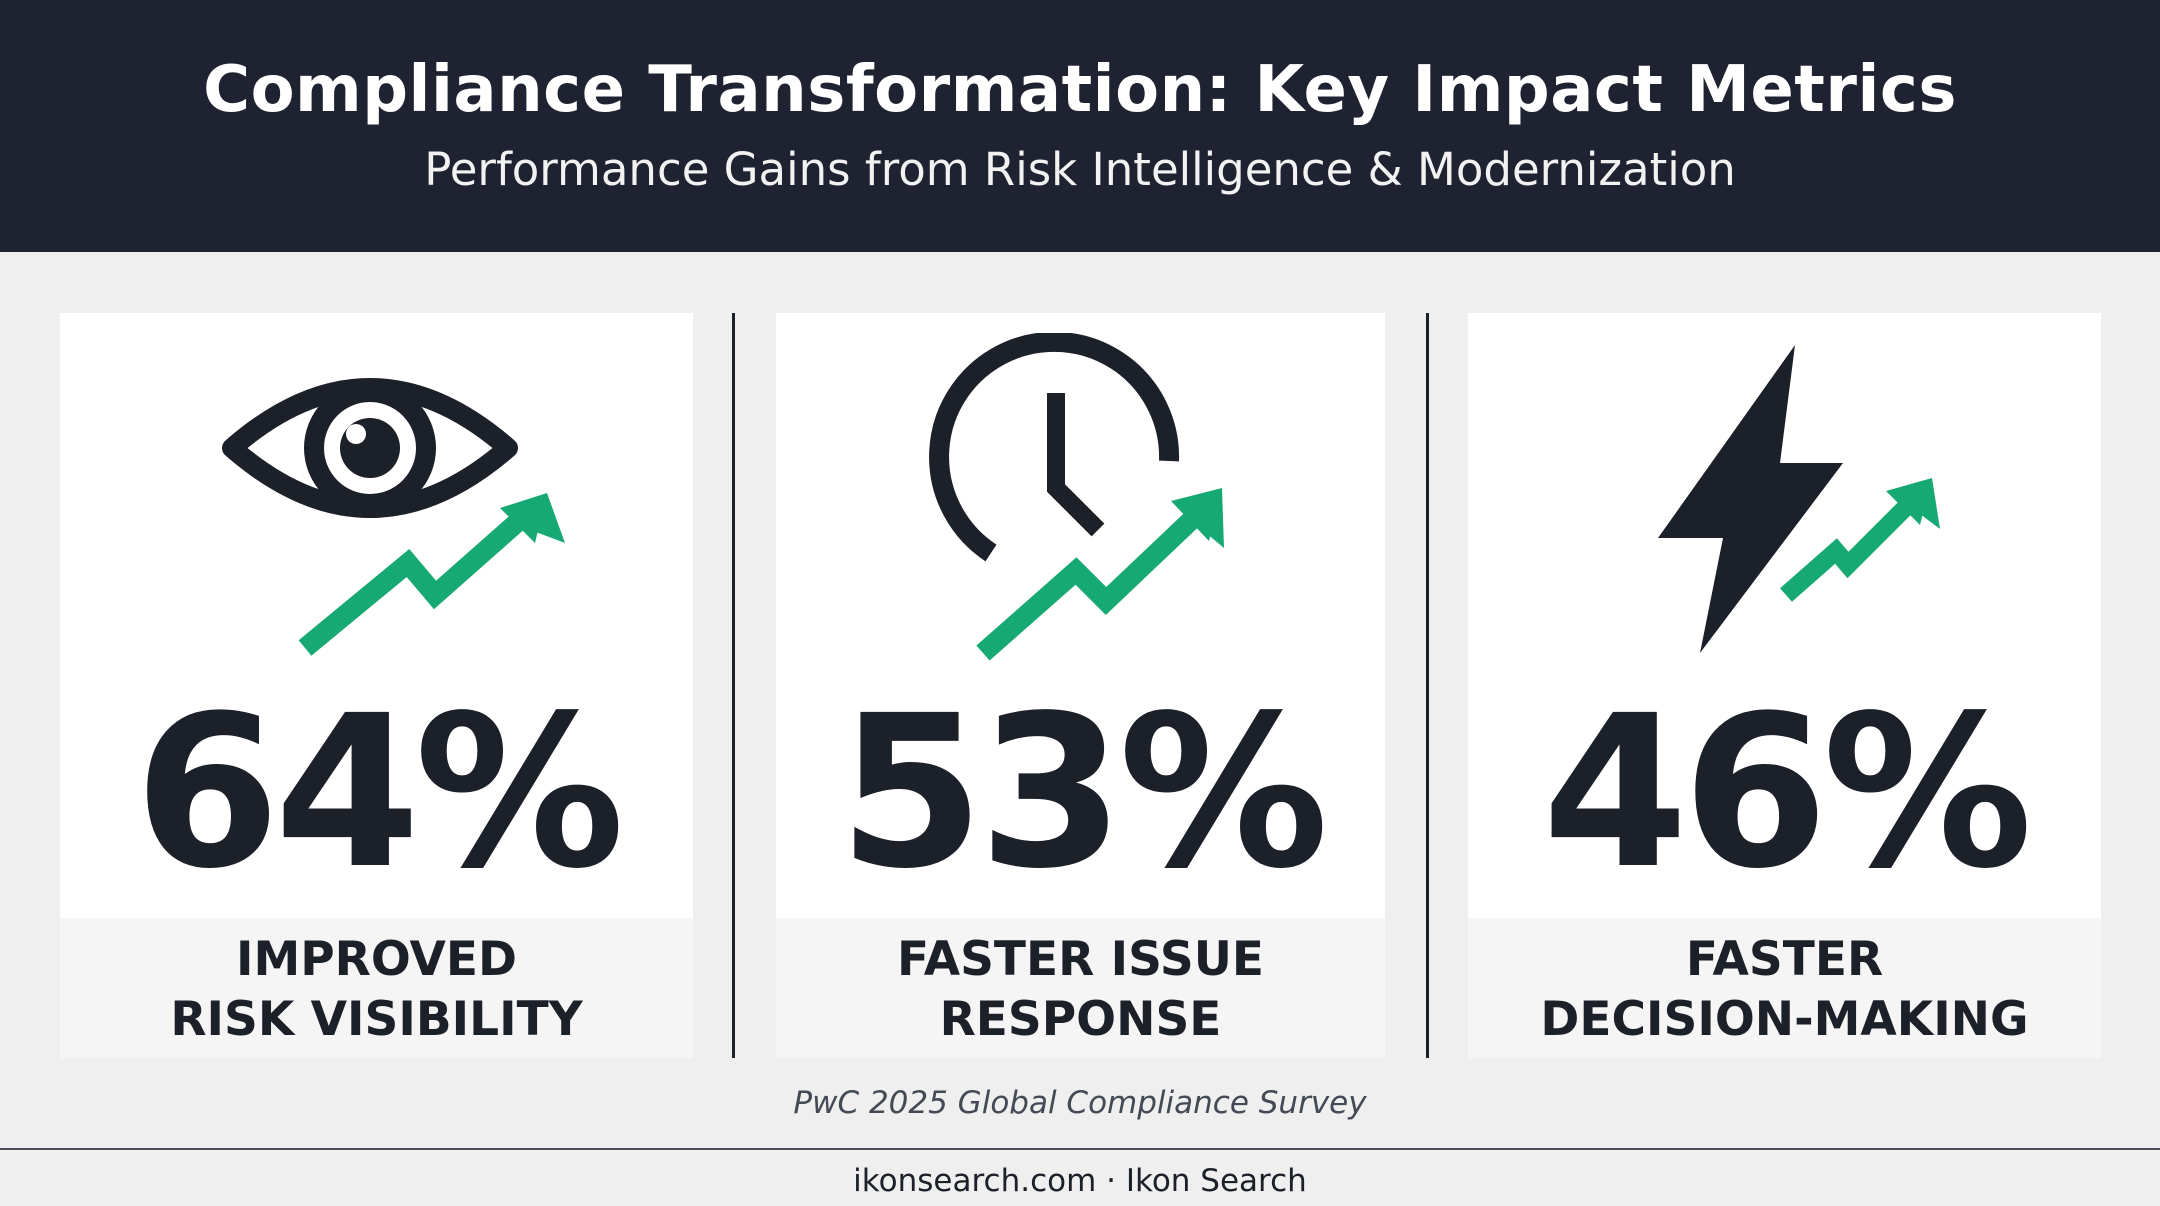  What do you see at coordinates (1080, 959) in the screenshot?
I see `metric-label-line-1: FASTER ISSUE` at bounding box center [1080, 959].